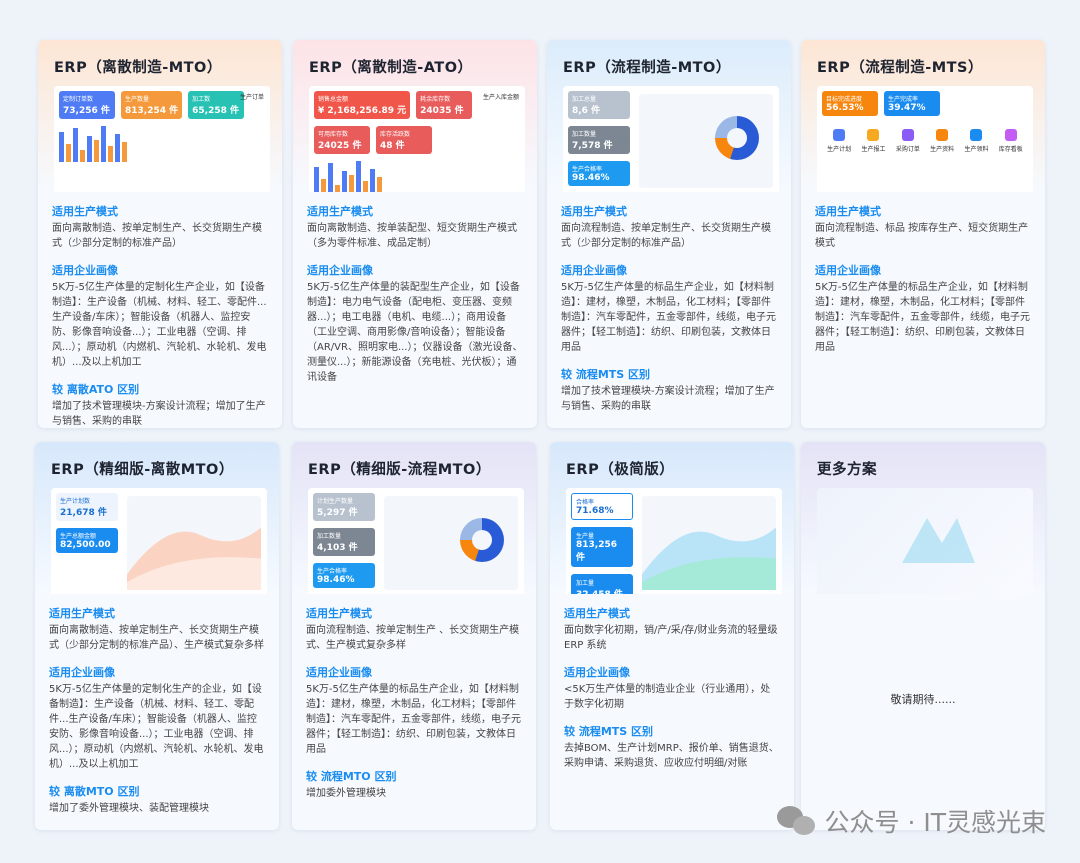 The height and width of the screenshot is (863, 1080). Describe the element at coordinates (671, 139) in the screenshot. I see `dashboard-preview: 加工总量 8,6 件加工数量 7,578 件生产合格率 98.46%` at that location.